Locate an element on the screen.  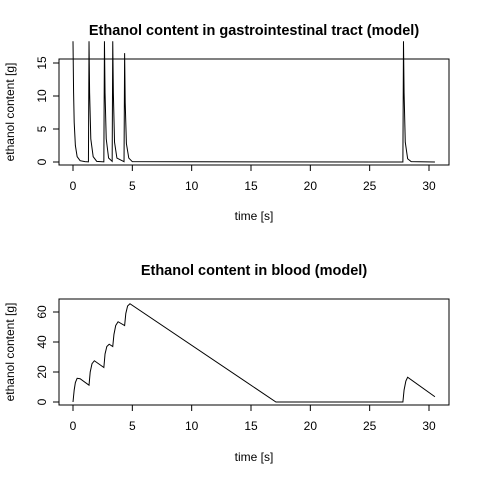
y-tick-label: 20 is located at coordinates (42, 372).